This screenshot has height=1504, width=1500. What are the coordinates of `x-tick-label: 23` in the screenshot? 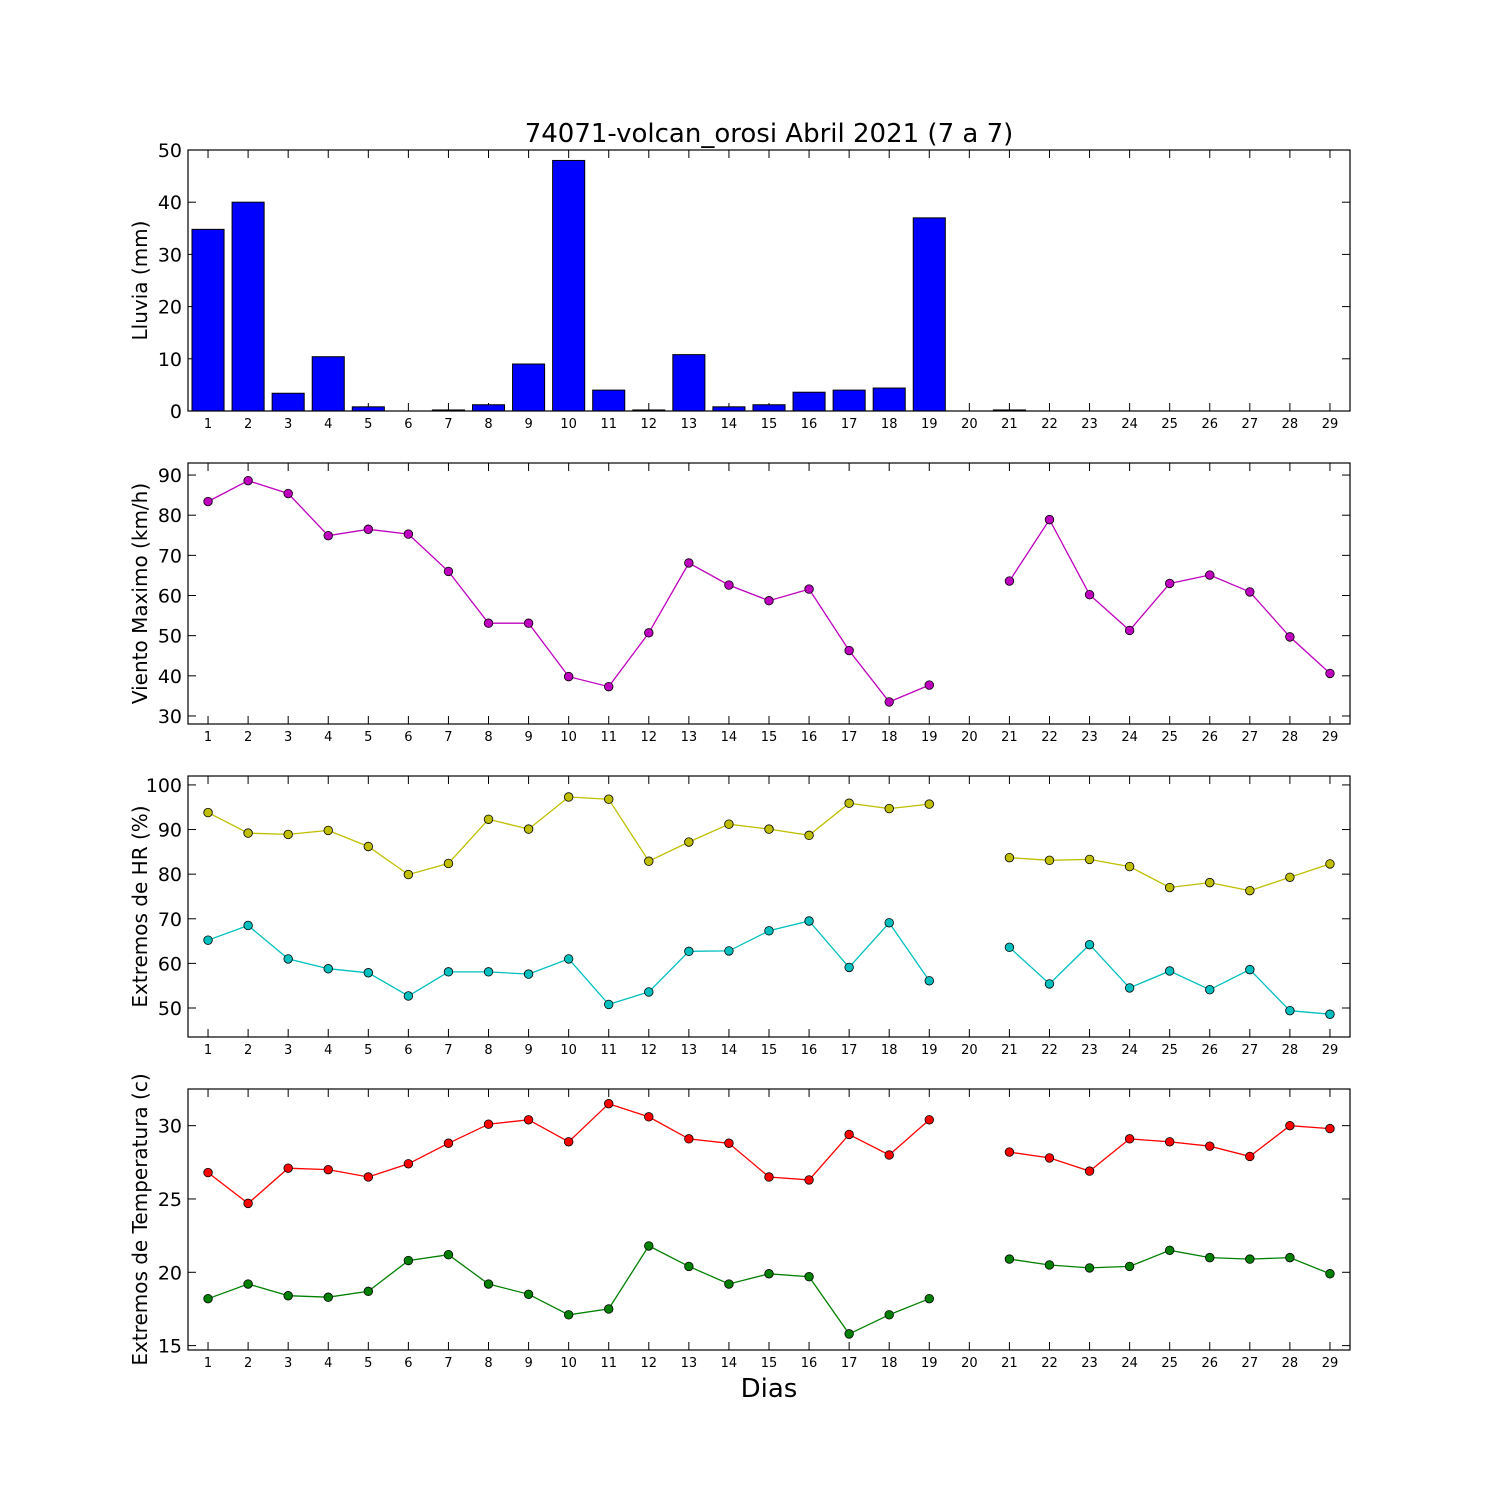 It's located at (1089, 1363).